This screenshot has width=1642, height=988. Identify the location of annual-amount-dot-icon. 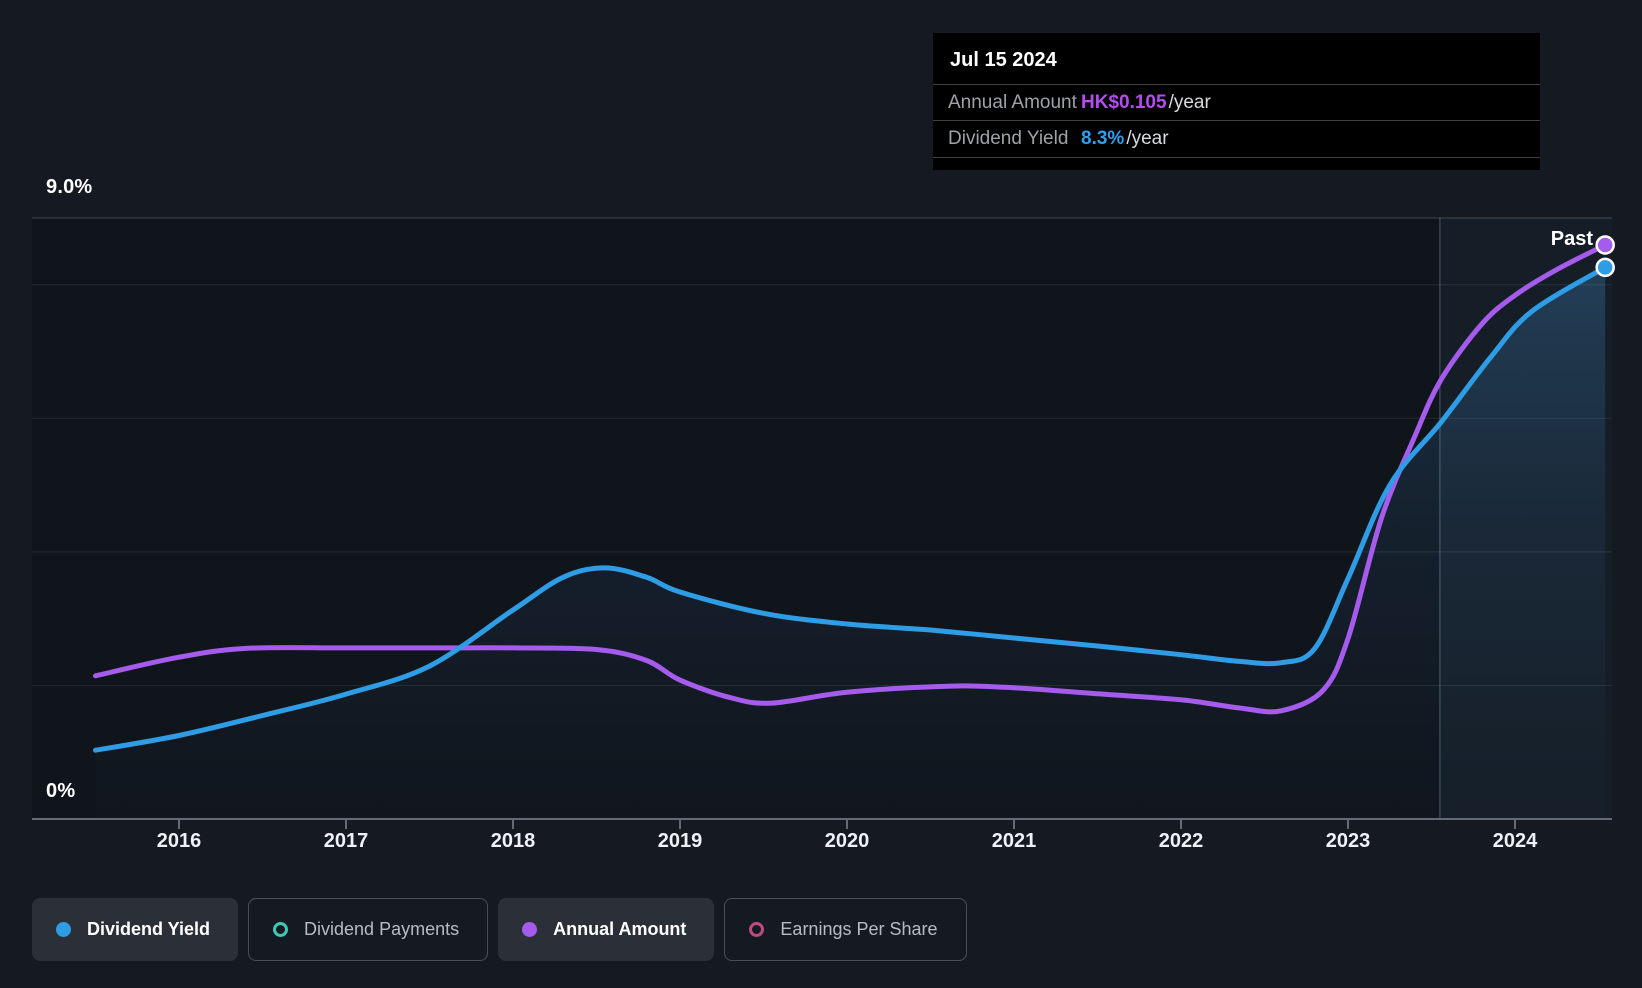
(530, 929).